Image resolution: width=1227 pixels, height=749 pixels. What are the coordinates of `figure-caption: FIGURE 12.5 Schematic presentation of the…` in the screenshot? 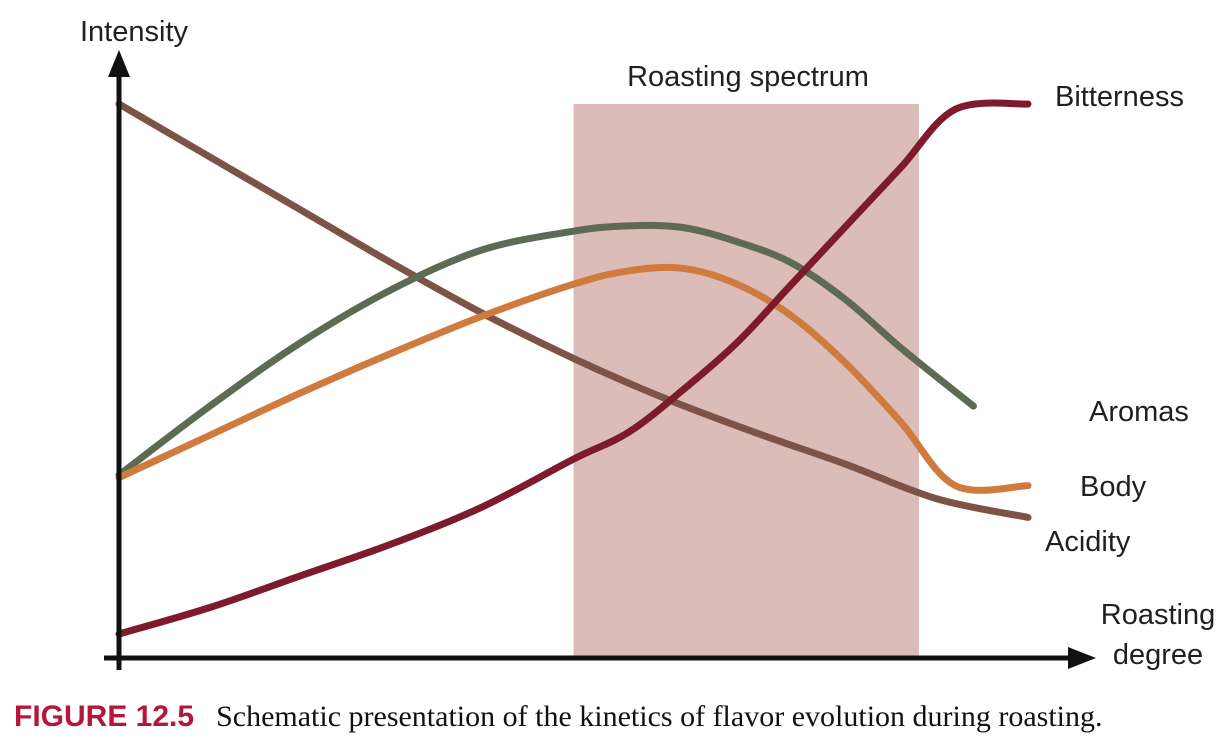 It's located at (614, 717).